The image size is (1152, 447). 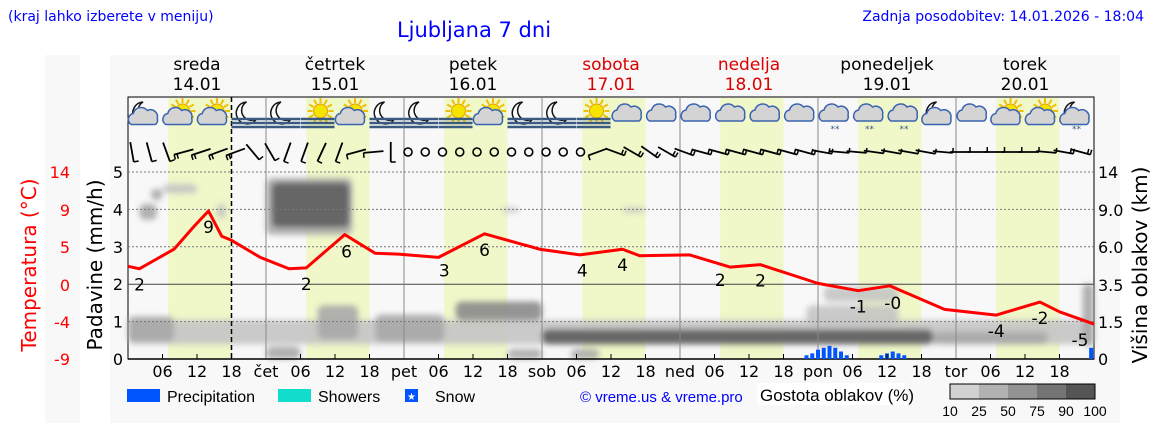 What do you see at coordinates (1110, 285) in the screenshot?
I see `cloud-tick-label: 3.5` at bounding box center [1110, 285].